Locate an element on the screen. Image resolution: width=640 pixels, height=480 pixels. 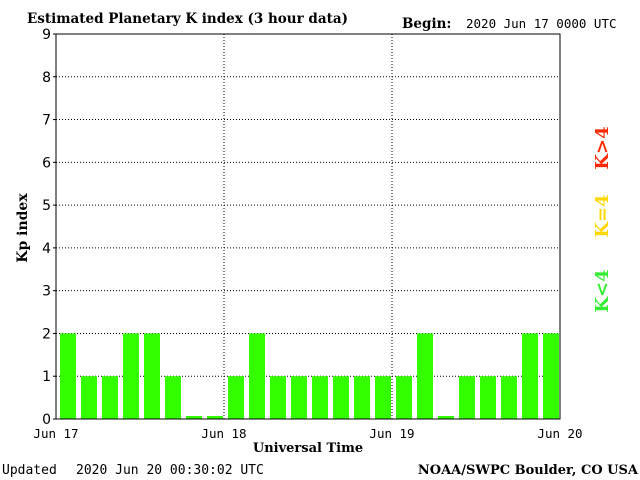
credit-text: NOAA/SWPC Boulder, CO USA is located at coordinates (528, 470).